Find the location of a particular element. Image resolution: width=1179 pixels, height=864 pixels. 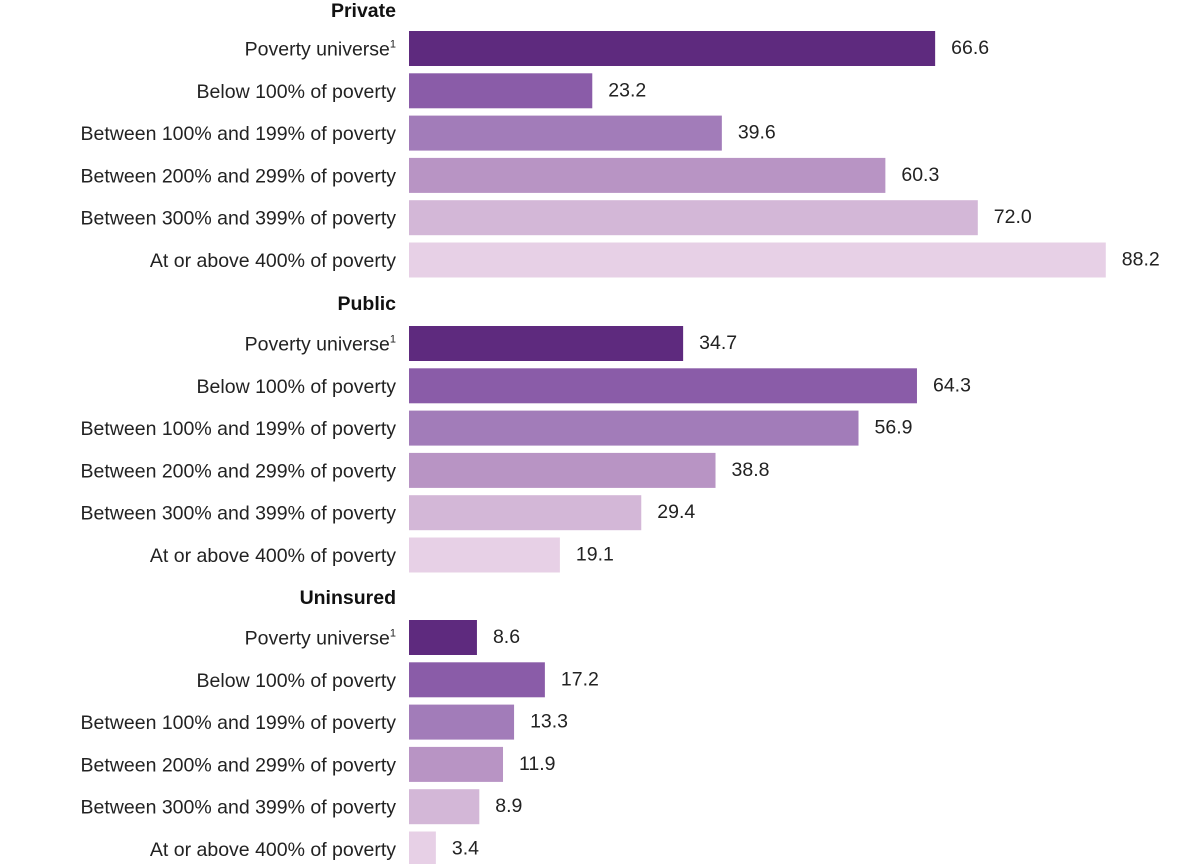

category-label-uninsured-0: Poverty universe1 is located at coordinates (320, 639).